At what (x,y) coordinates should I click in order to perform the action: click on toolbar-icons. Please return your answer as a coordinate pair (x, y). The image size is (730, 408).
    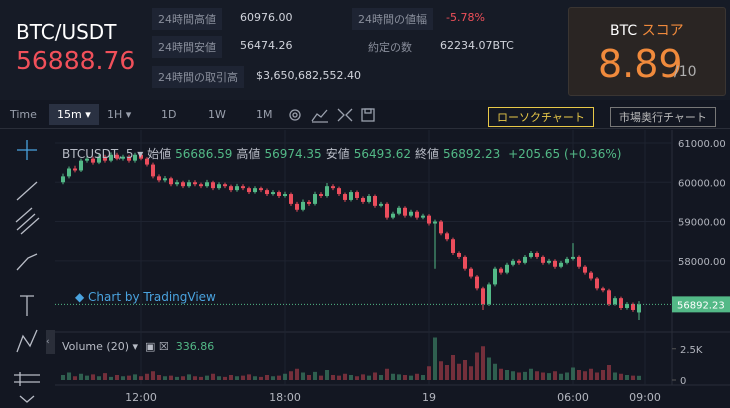
    Looking at the image, I should click on (332, 115).